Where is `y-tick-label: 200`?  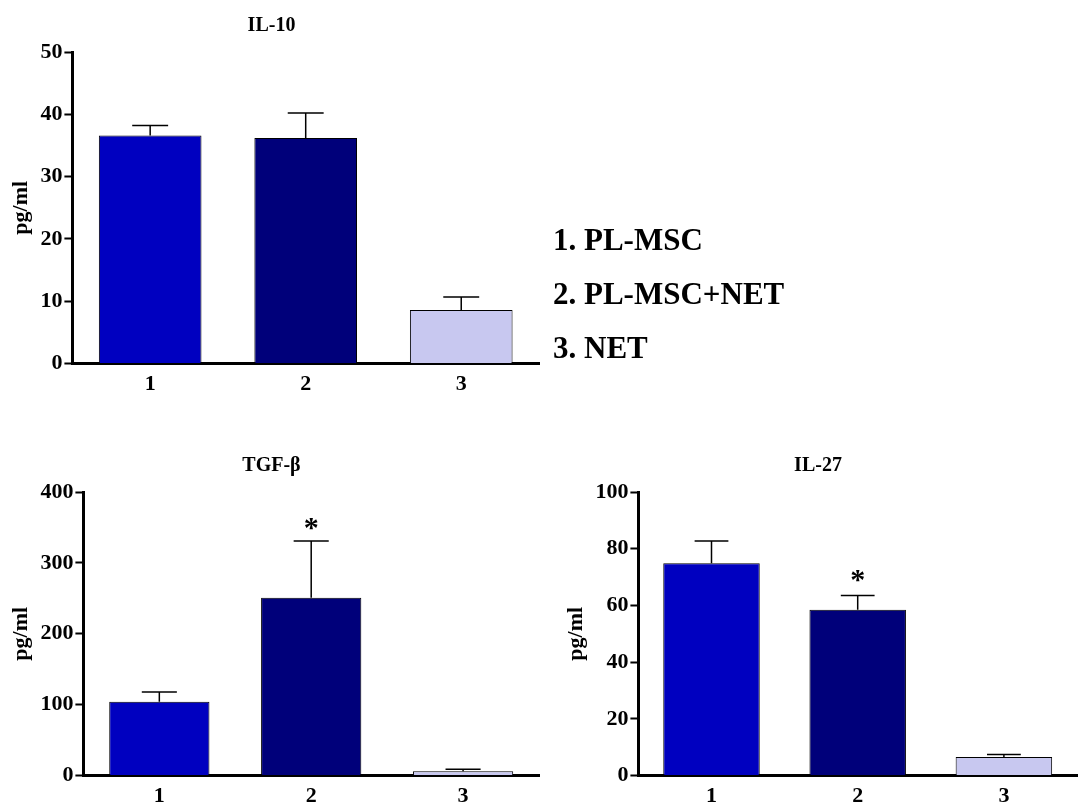 y-tick-label: 200 is located at coordinates (57, 632).